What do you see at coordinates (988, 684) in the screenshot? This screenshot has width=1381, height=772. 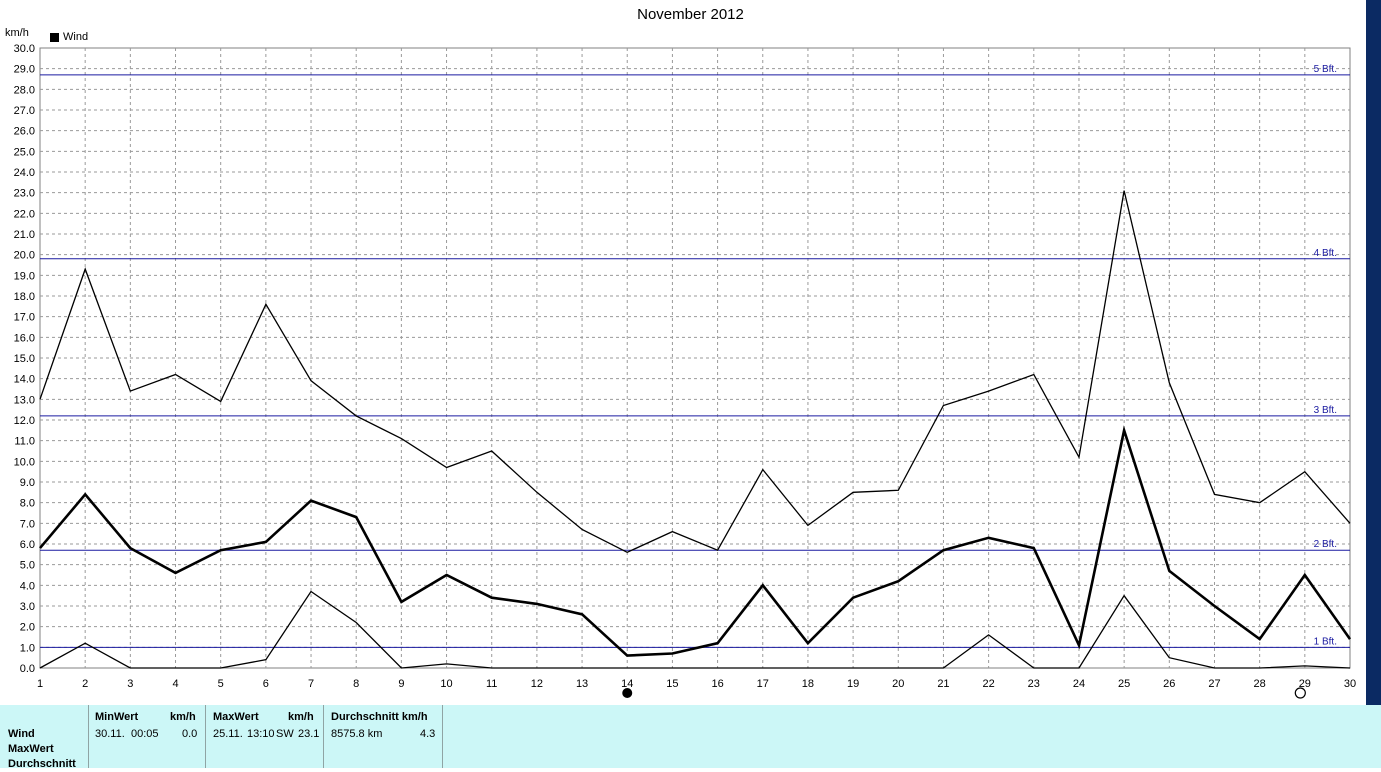 I see `x-tick-label: 22` at bounding box center [988, 684].